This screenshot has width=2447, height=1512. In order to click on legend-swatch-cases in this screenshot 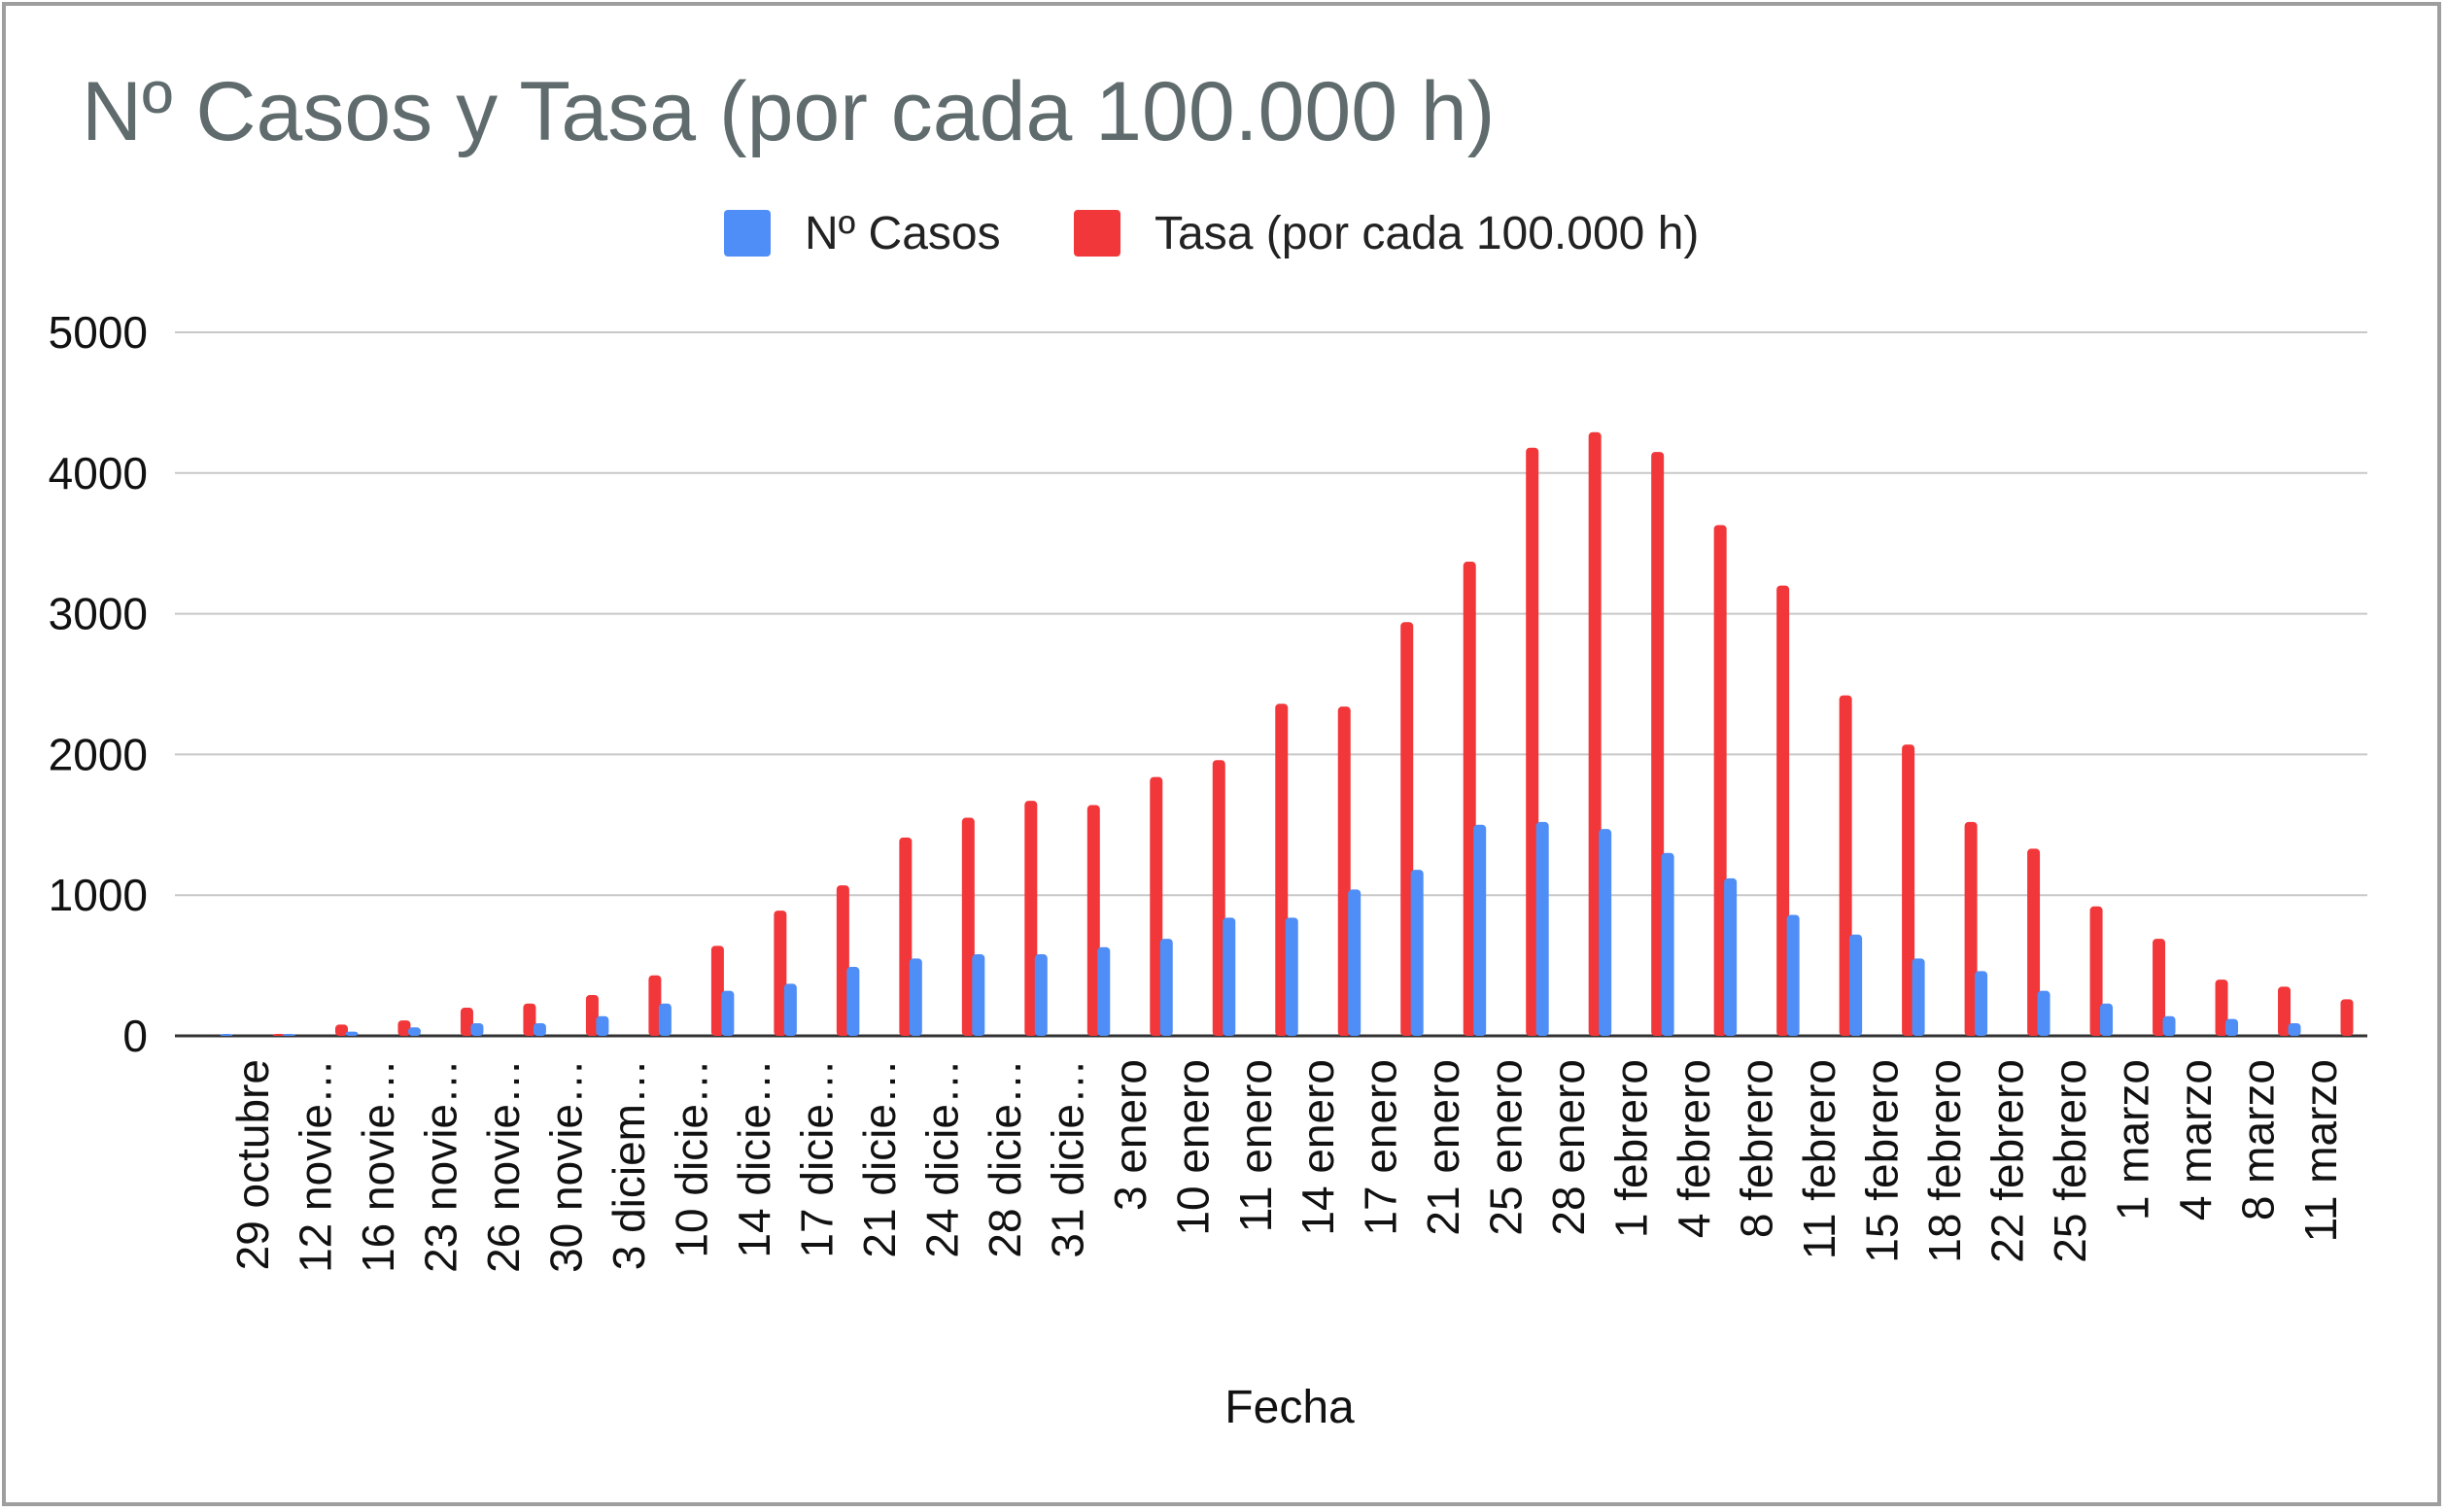, I will do `click(747, 233)`.